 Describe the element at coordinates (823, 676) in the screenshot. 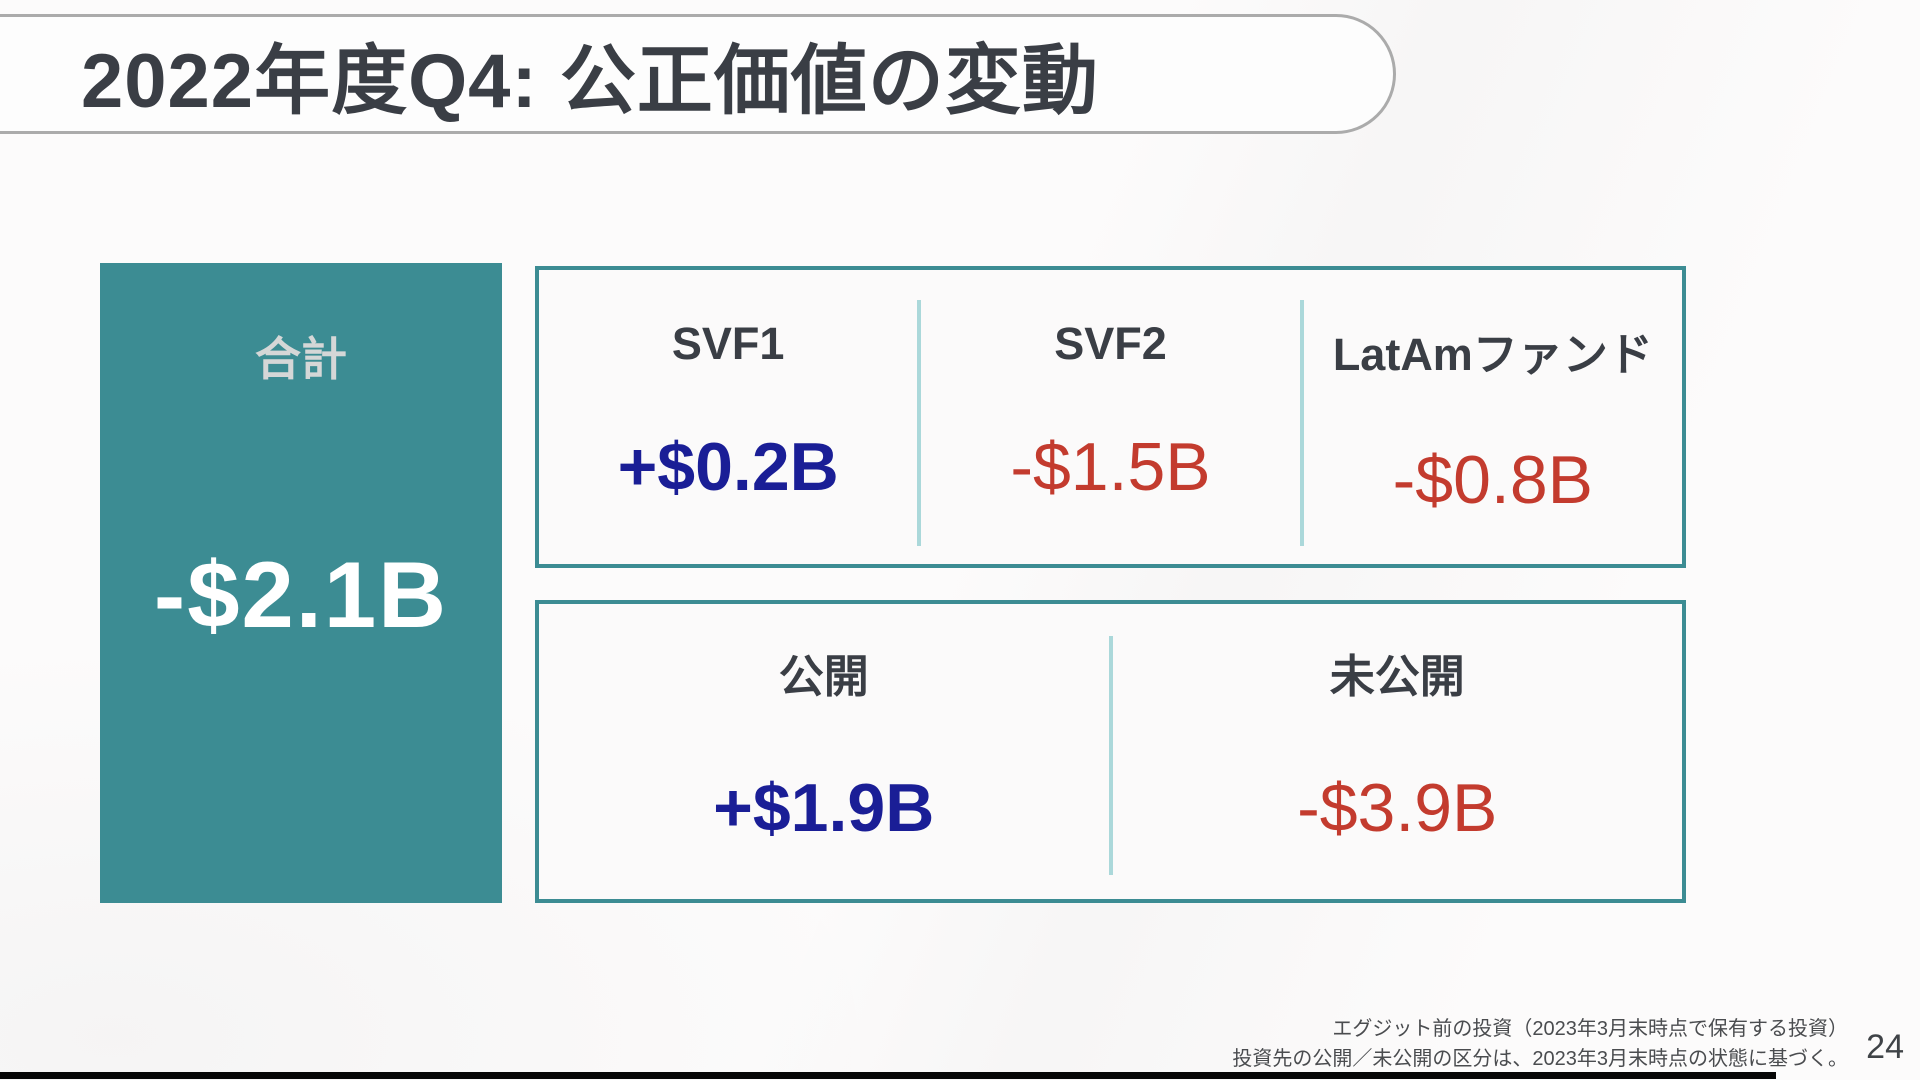

I see `public-label: 公開` at that location.